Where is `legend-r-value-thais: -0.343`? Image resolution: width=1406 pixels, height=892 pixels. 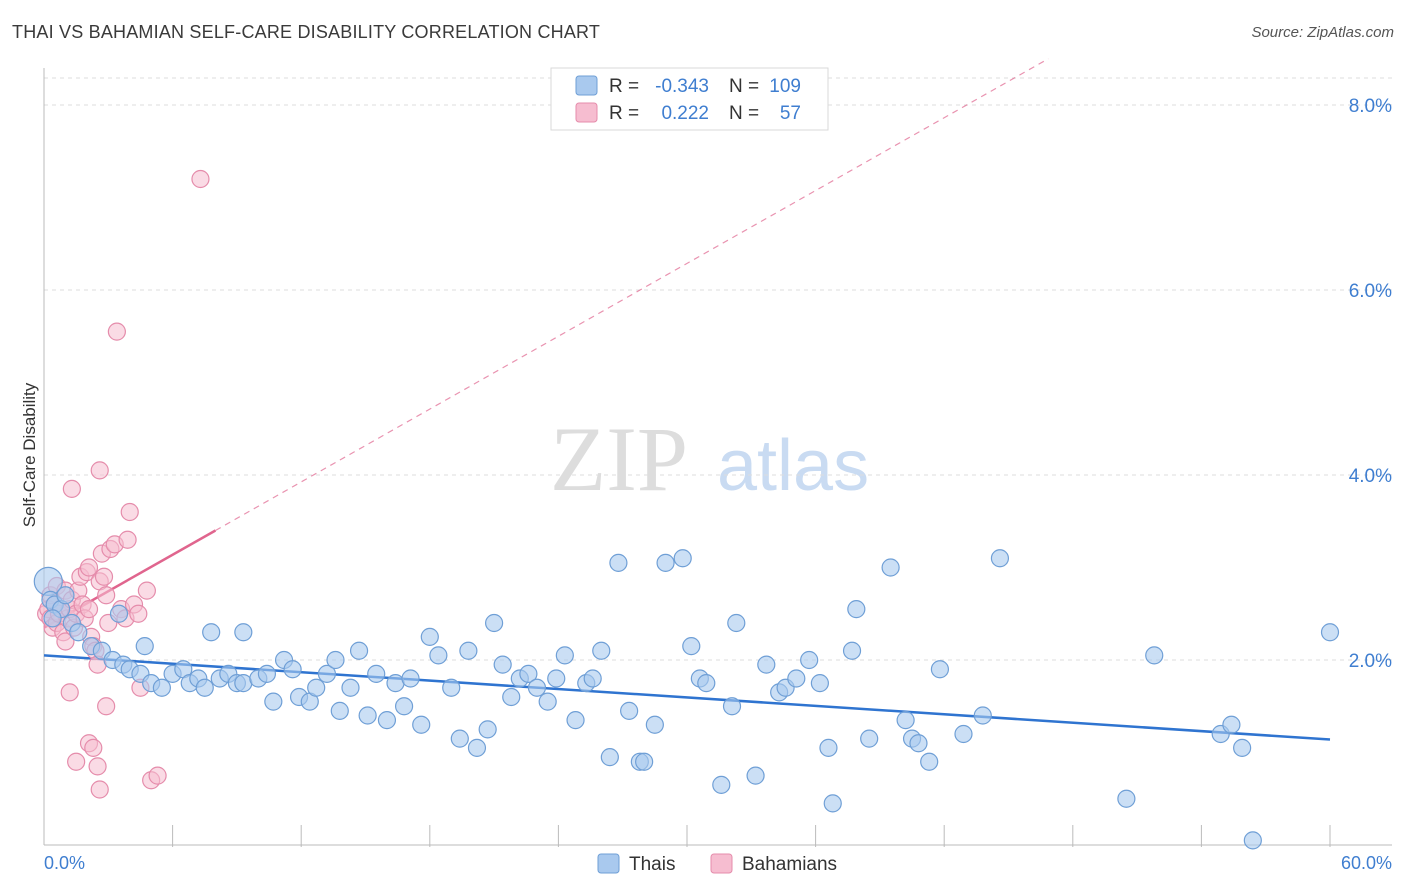 legend-r-value-thais: -0.343 is located at coordinates (682, 86).